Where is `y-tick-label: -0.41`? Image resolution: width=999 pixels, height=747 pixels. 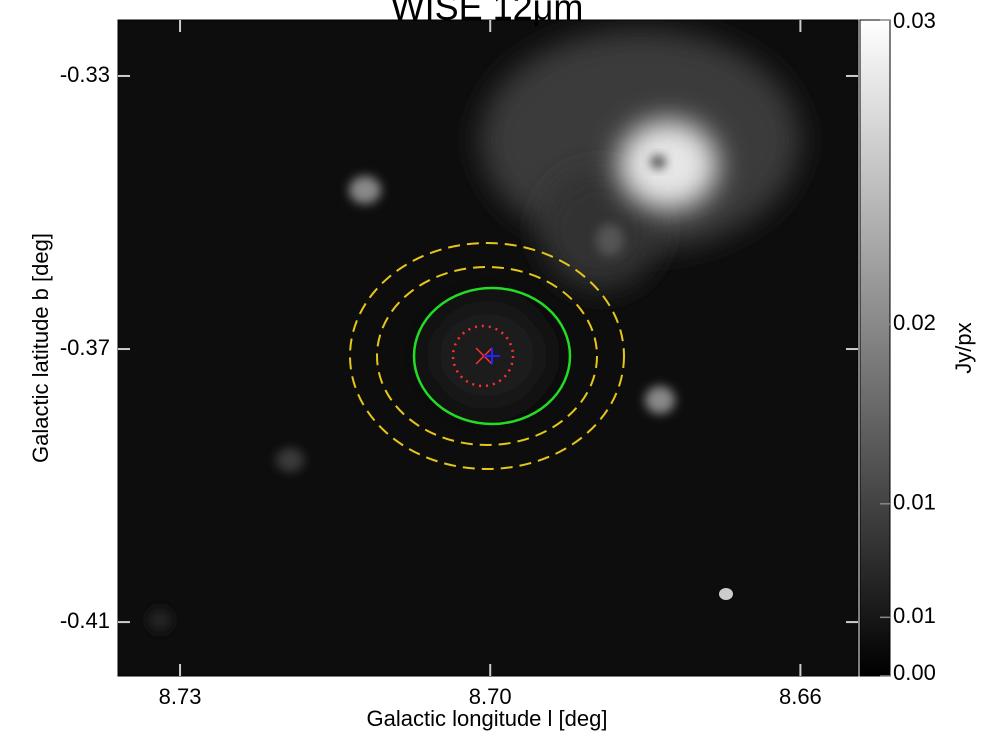
y-tick-label: -0.41 is located at coordinates (85, 620).